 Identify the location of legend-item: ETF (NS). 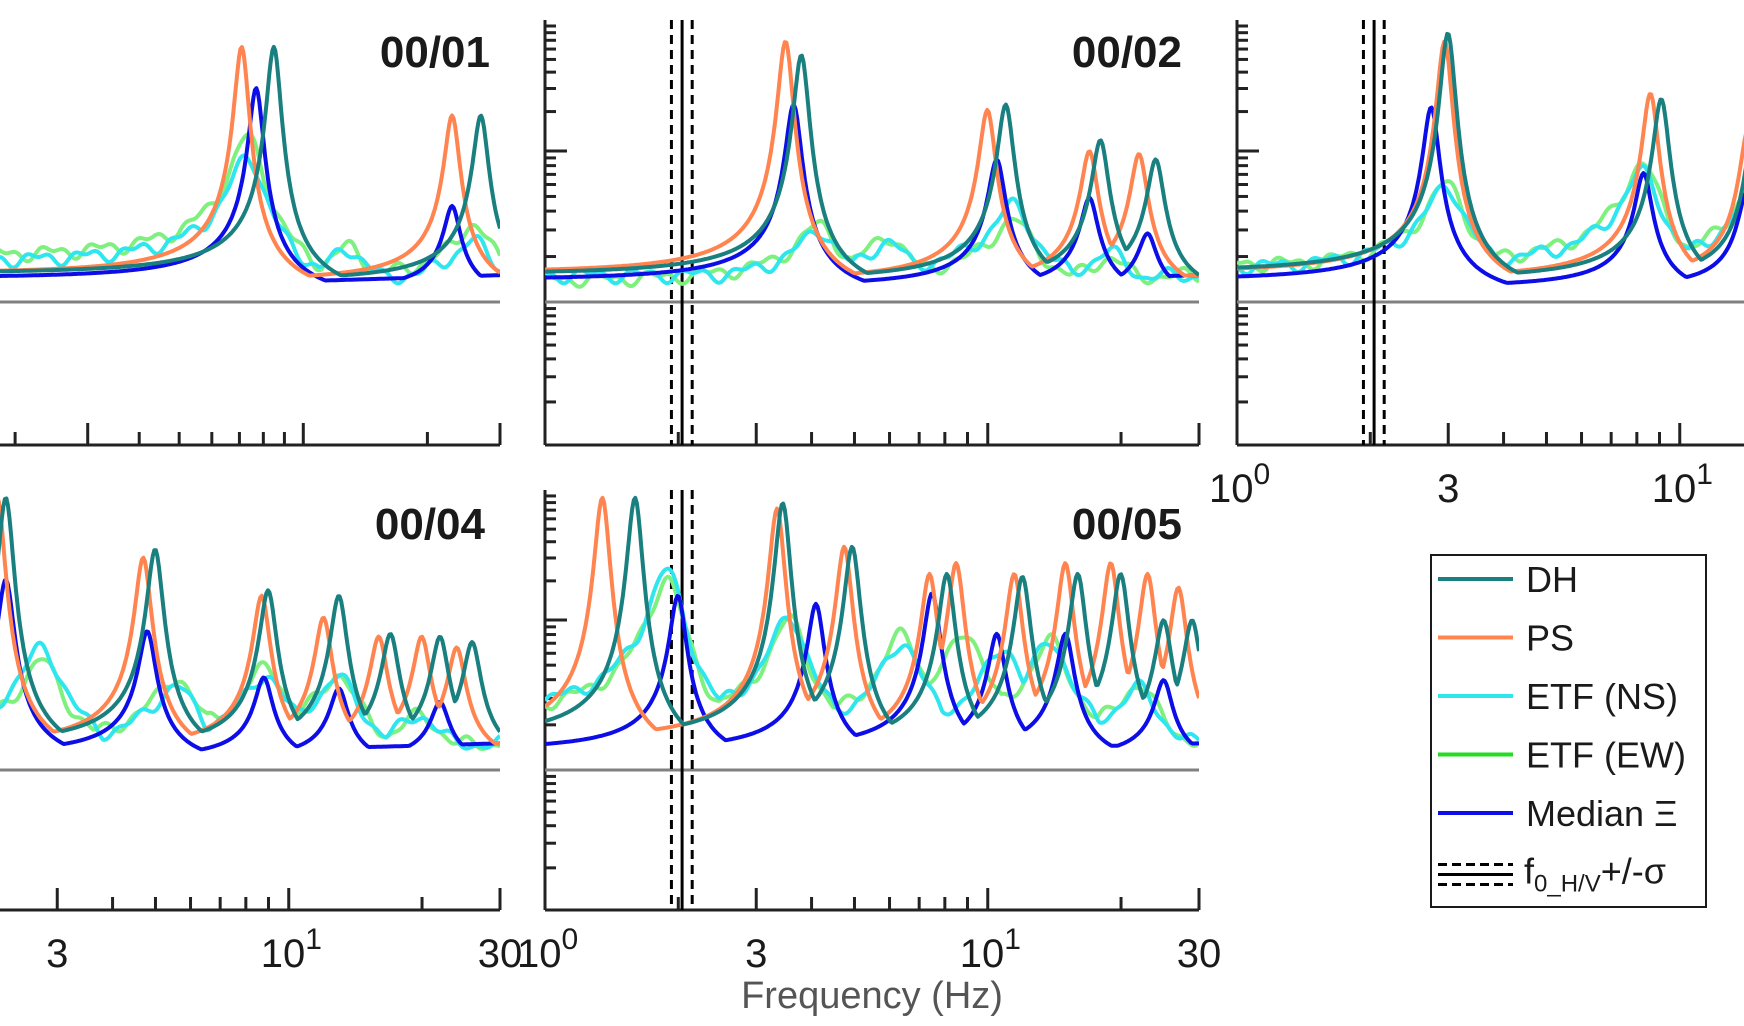
(1558, 696).